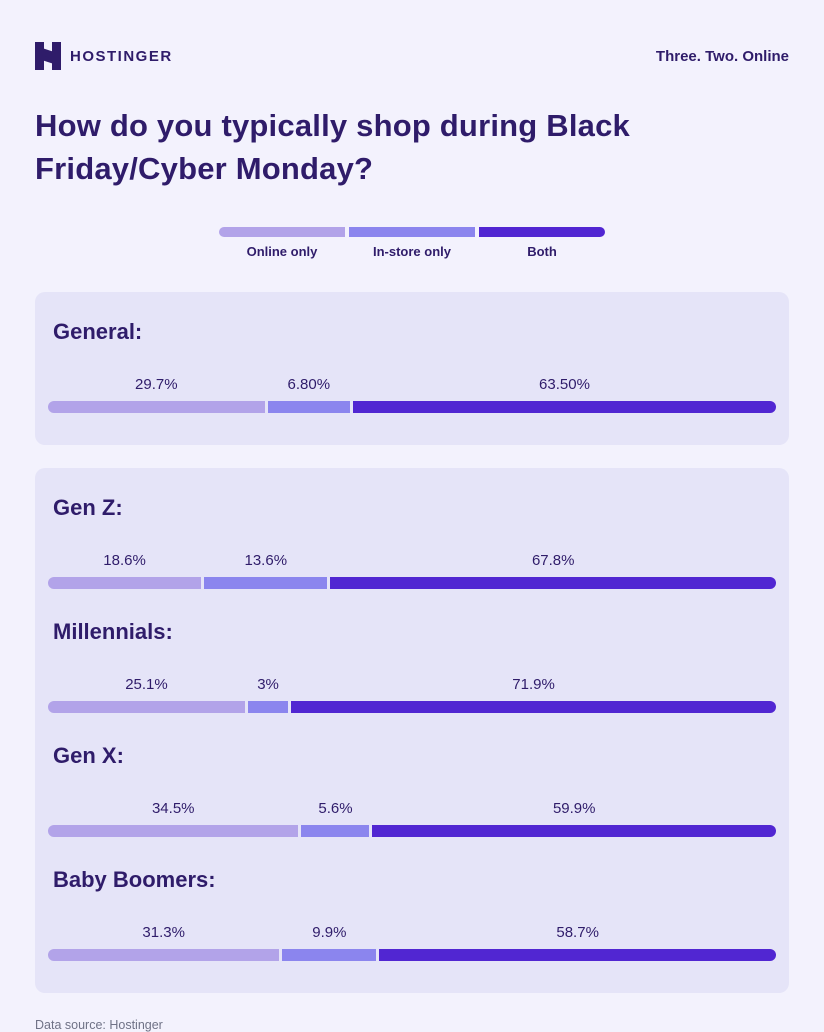  I want to click on segment-value-label: 5.6%, so click(335, 808).